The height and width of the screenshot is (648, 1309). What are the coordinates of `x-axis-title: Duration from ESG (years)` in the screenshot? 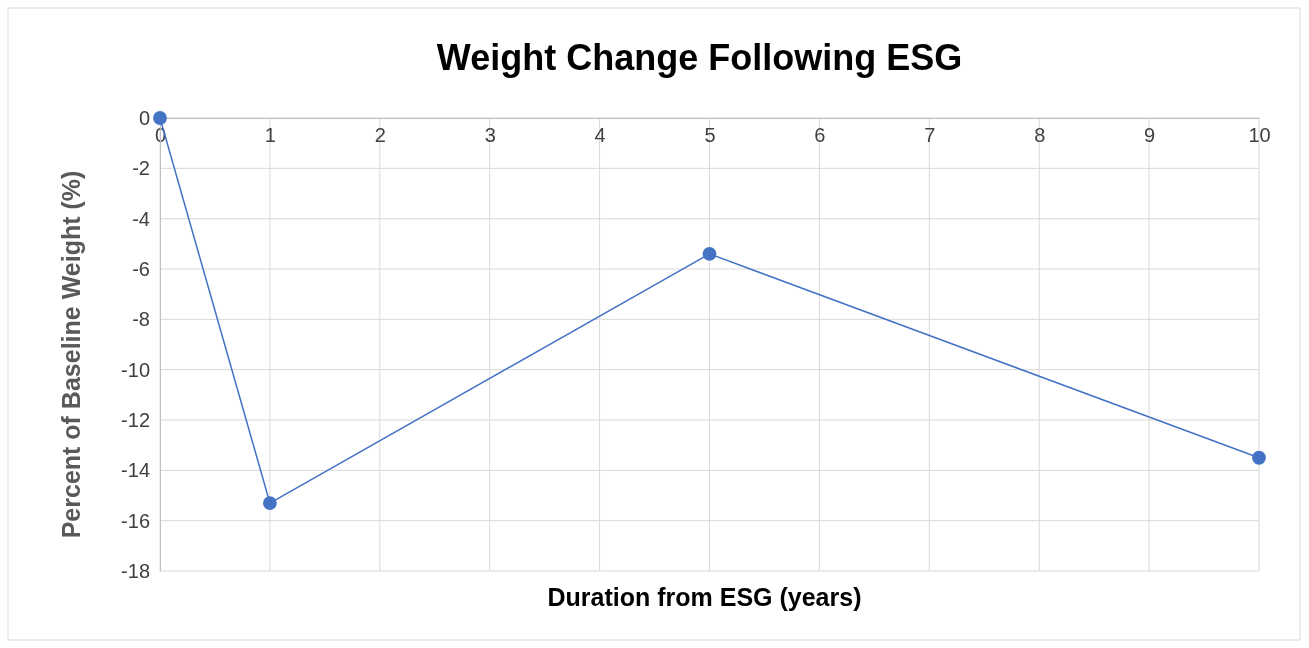 It's located at (704, 597).